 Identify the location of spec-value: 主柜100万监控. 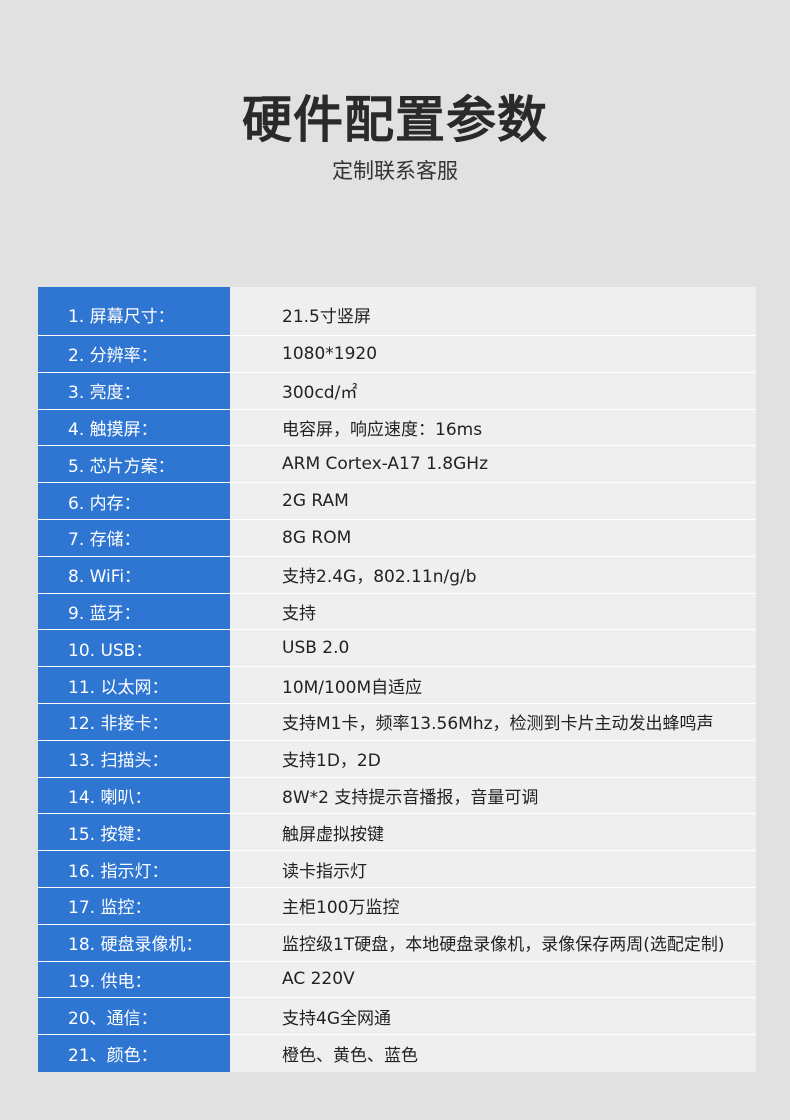
(493, 905).